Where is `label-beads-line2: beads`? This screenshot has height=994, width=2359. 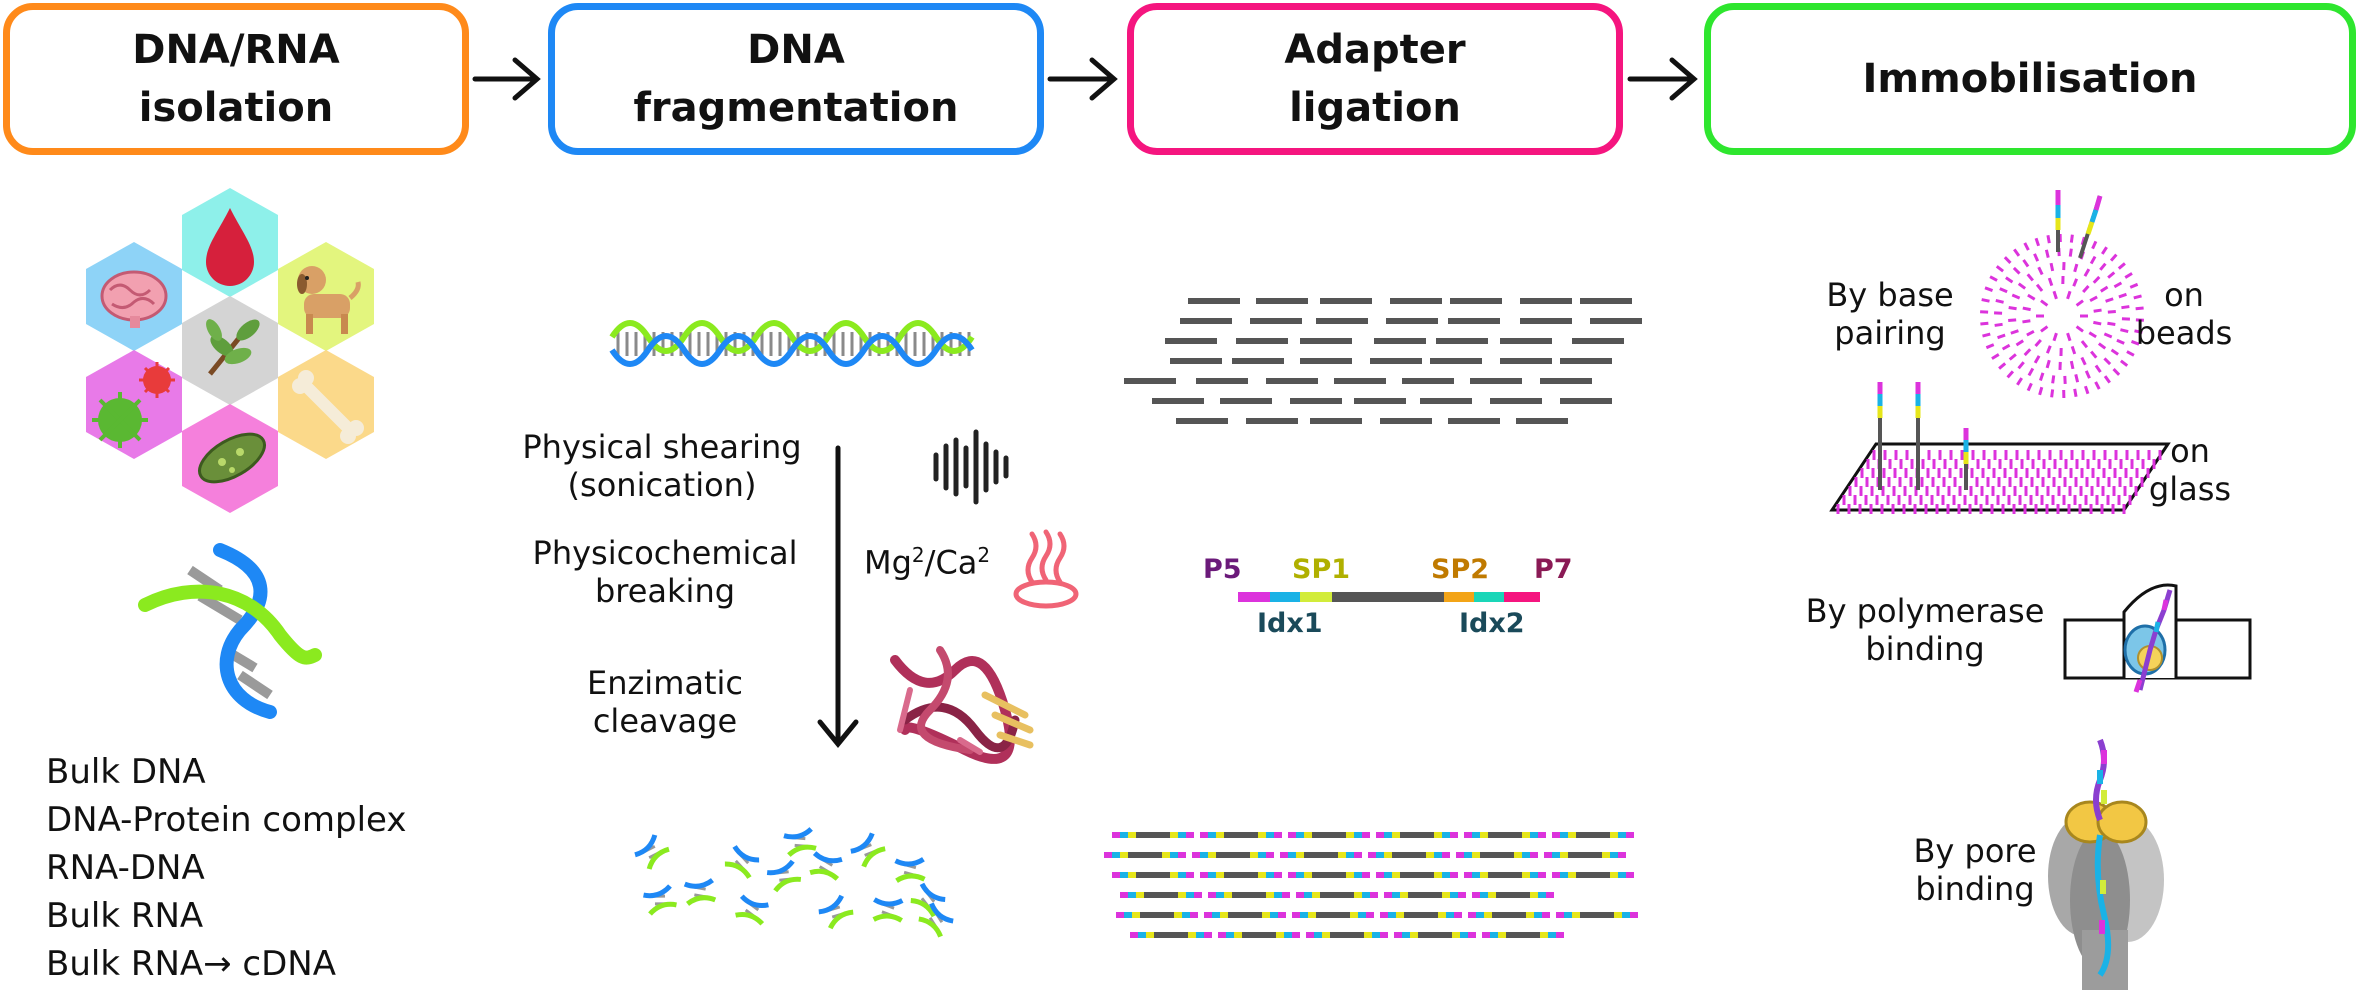 label-beads-line2: beads is located at coordinates (2184, 333).